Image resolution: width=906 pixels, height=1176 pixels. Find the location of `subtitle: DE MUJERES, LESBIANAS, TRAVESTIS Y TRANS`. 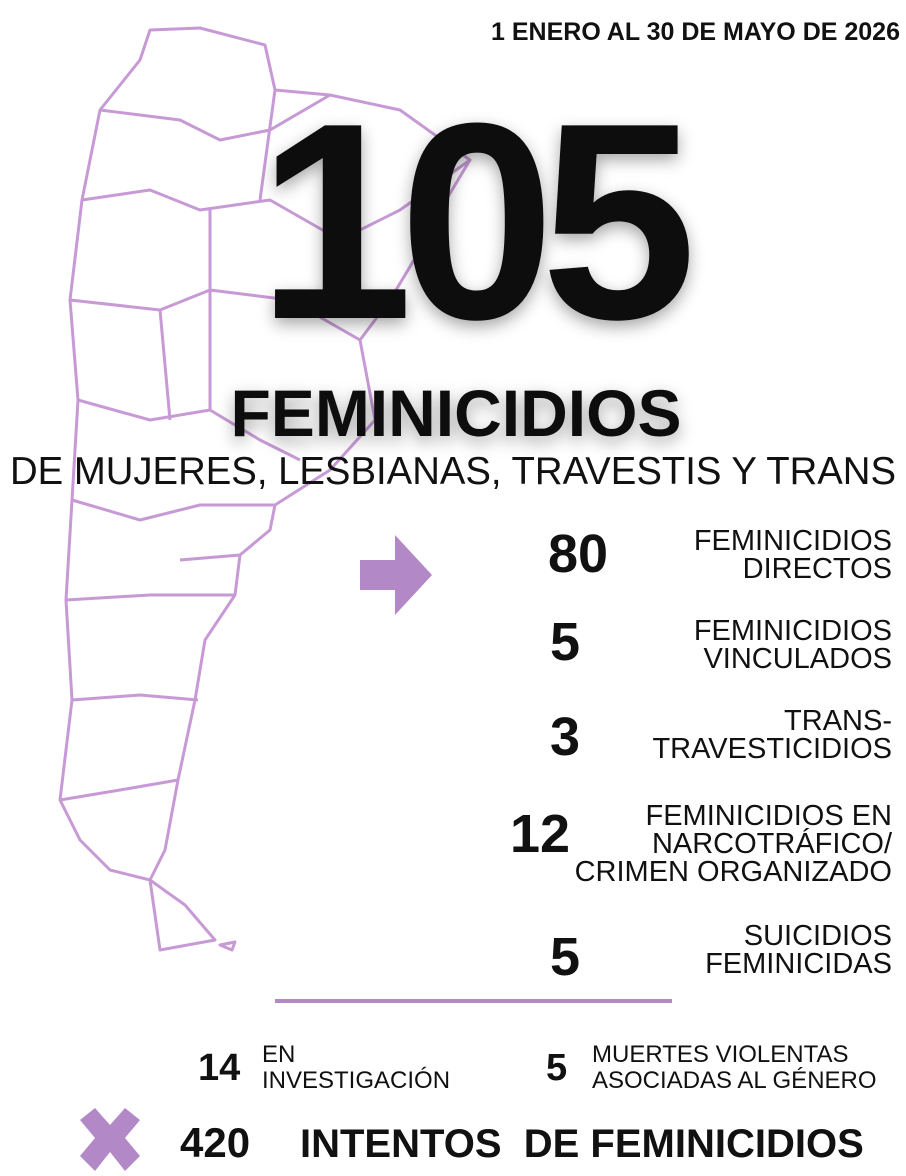

subtitle: DE MUJERES, LESBIANAS, TRAVESTIS Y TRANS is located at coordinates (453, 471).